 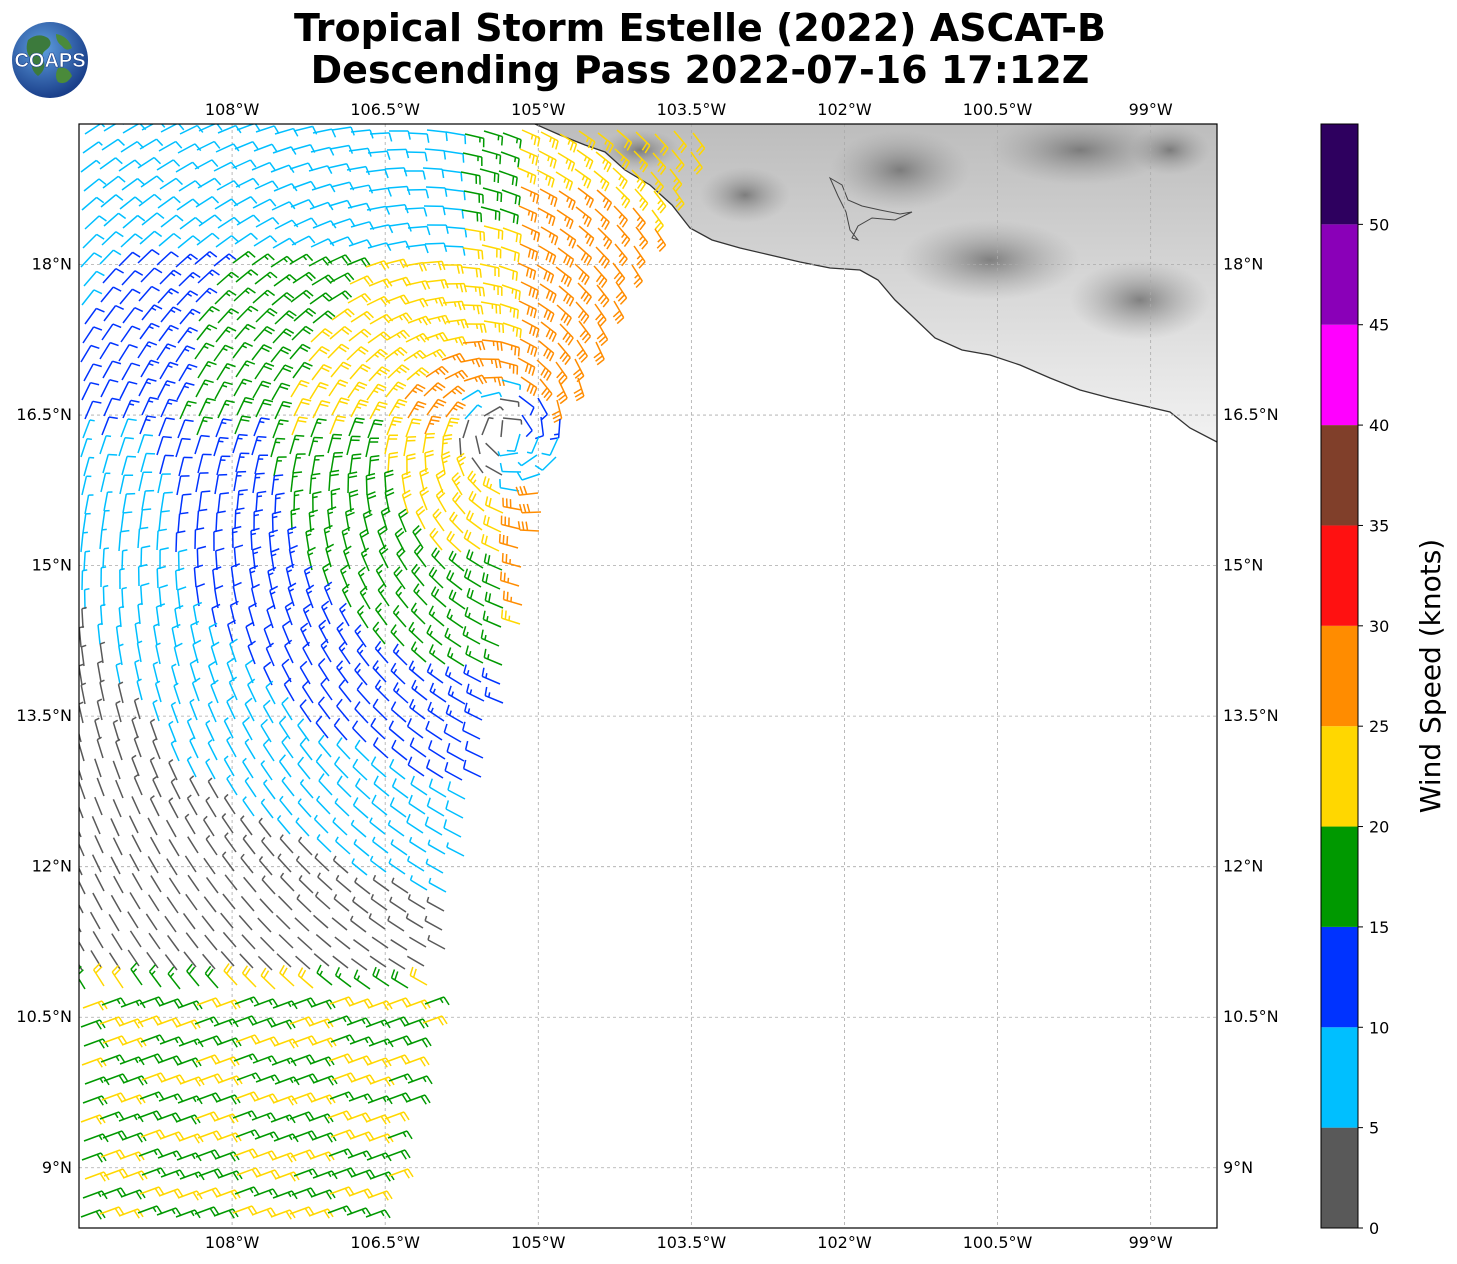 What do you see at coordinates (1379, 827) in the screenshot?
I see `colorbar-tick-label: 20` at bounding box center [1379, 827].